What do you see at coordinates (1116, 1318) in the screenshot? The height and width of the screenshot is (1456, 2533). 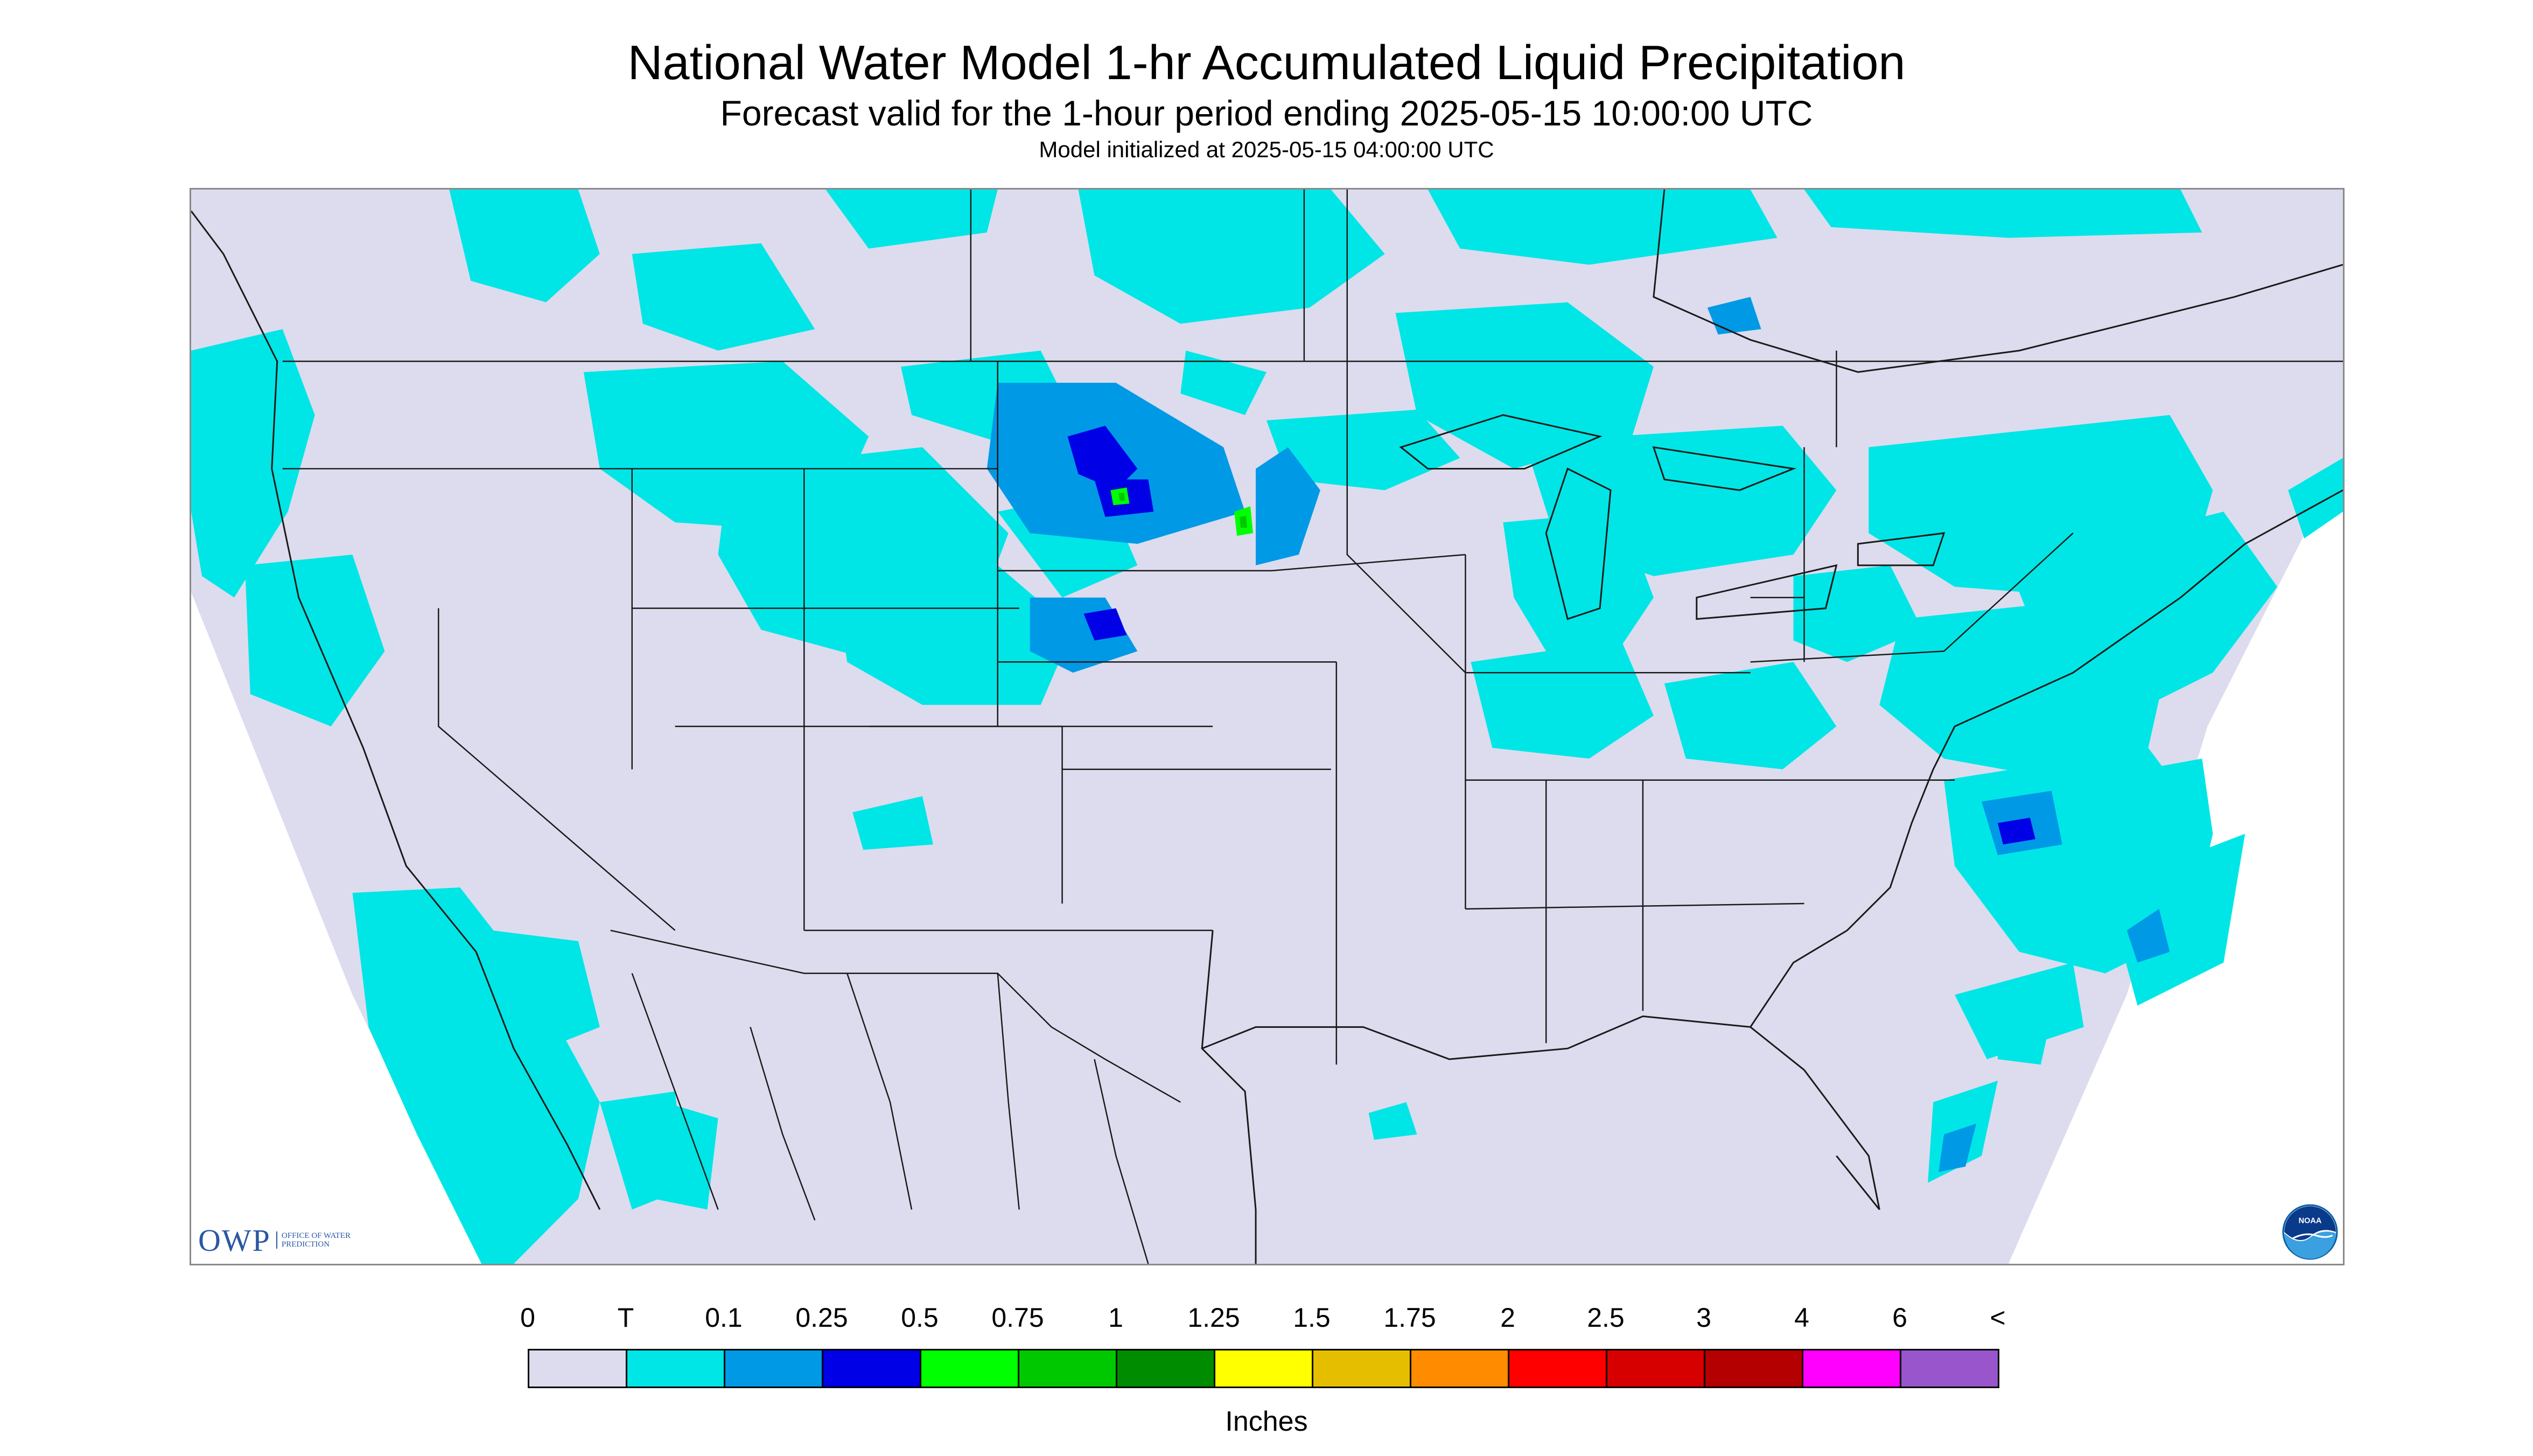 I see `colorbar-tick-label: 1` at bounding box center [1116, 1318].